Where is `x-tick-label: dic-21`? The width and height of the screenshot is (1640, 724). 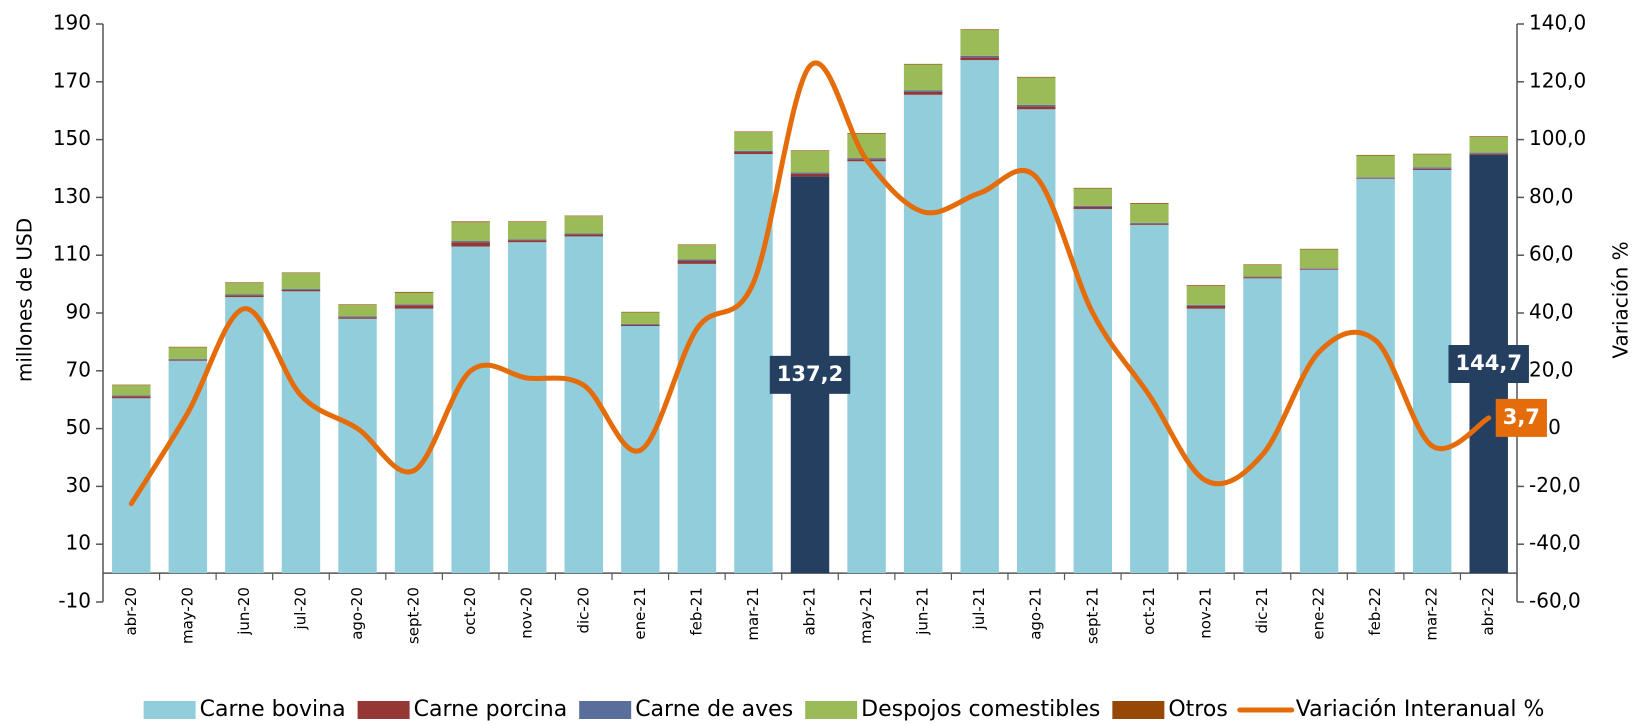
x-tick-label: dic-21 is located at coordinates (1262, 610).